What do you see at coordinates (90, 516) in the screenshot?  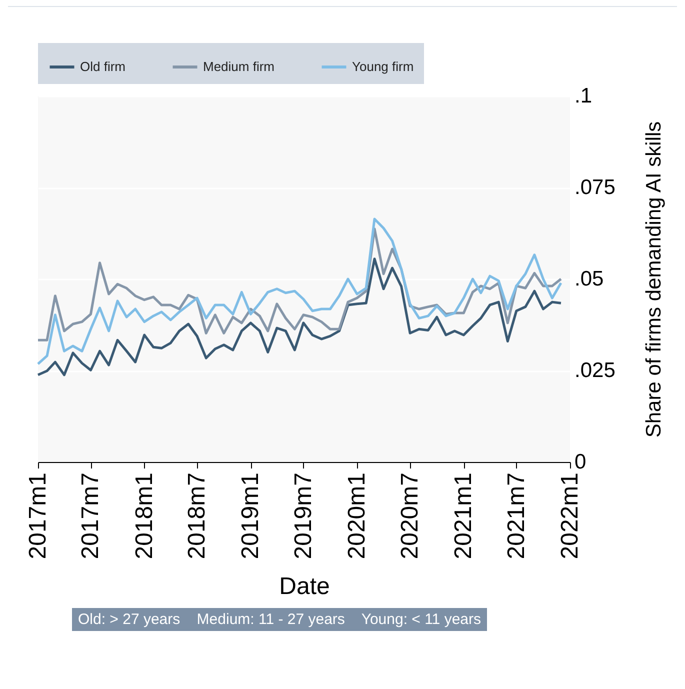 I see `x-tick-label: 2017m7` at bounding box center [90, 516].